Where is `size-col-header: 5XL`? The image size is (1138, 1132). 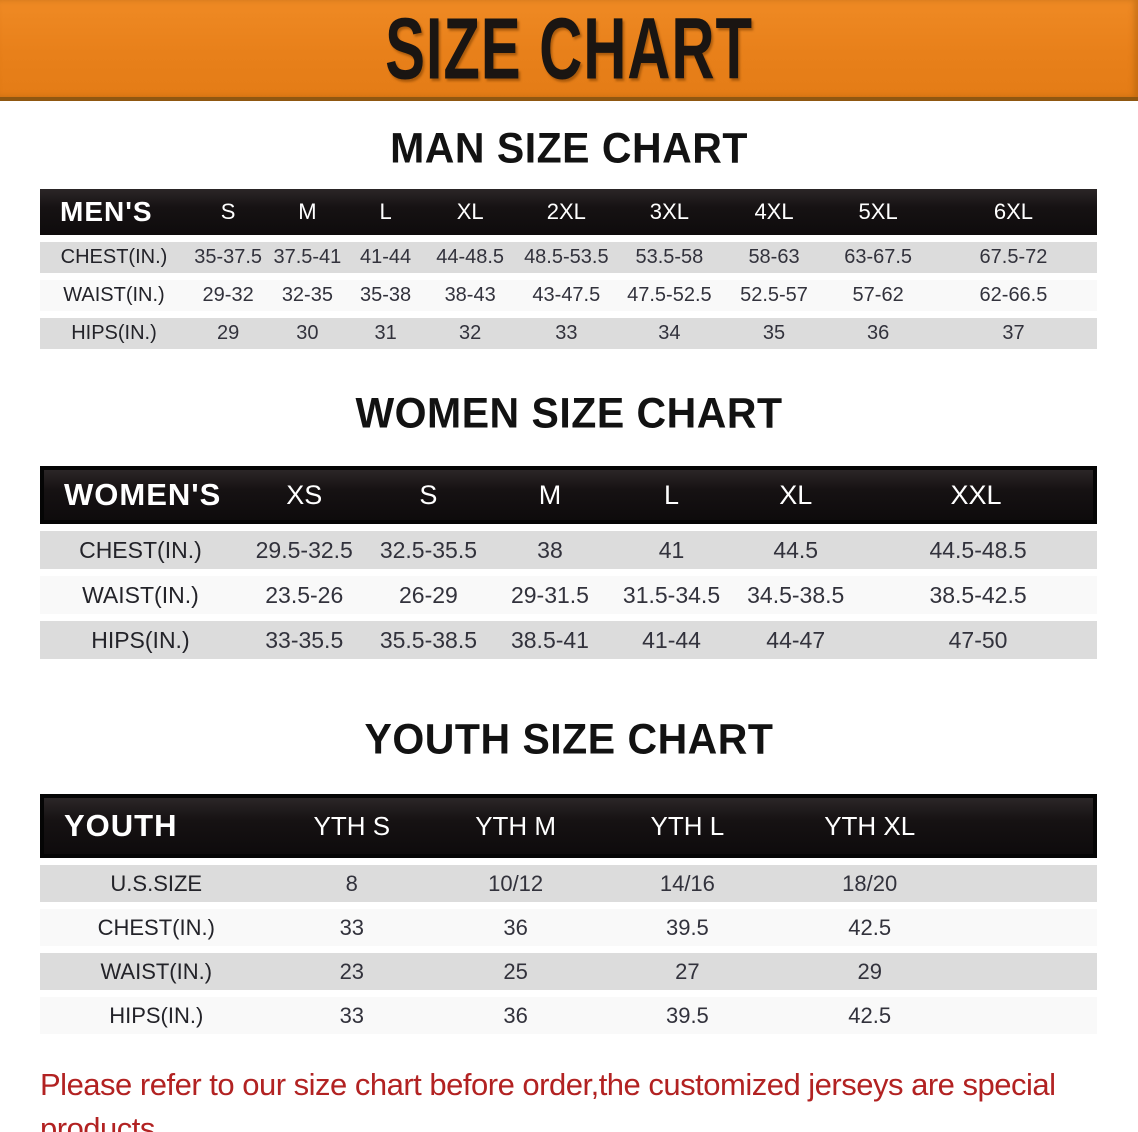
size-col-header: 5XL is located at coordinates (878, 212).